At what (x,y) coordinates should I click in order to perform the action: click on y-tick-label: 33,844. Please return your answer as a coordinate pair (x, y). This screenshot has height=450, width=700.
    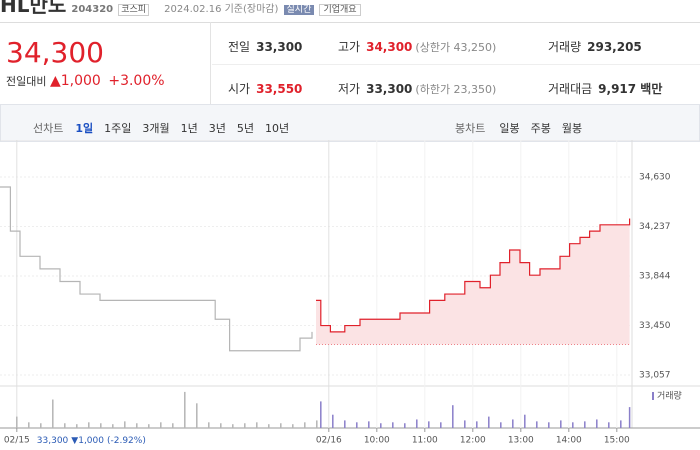
    Looking at the image, I should click on (655, 276).